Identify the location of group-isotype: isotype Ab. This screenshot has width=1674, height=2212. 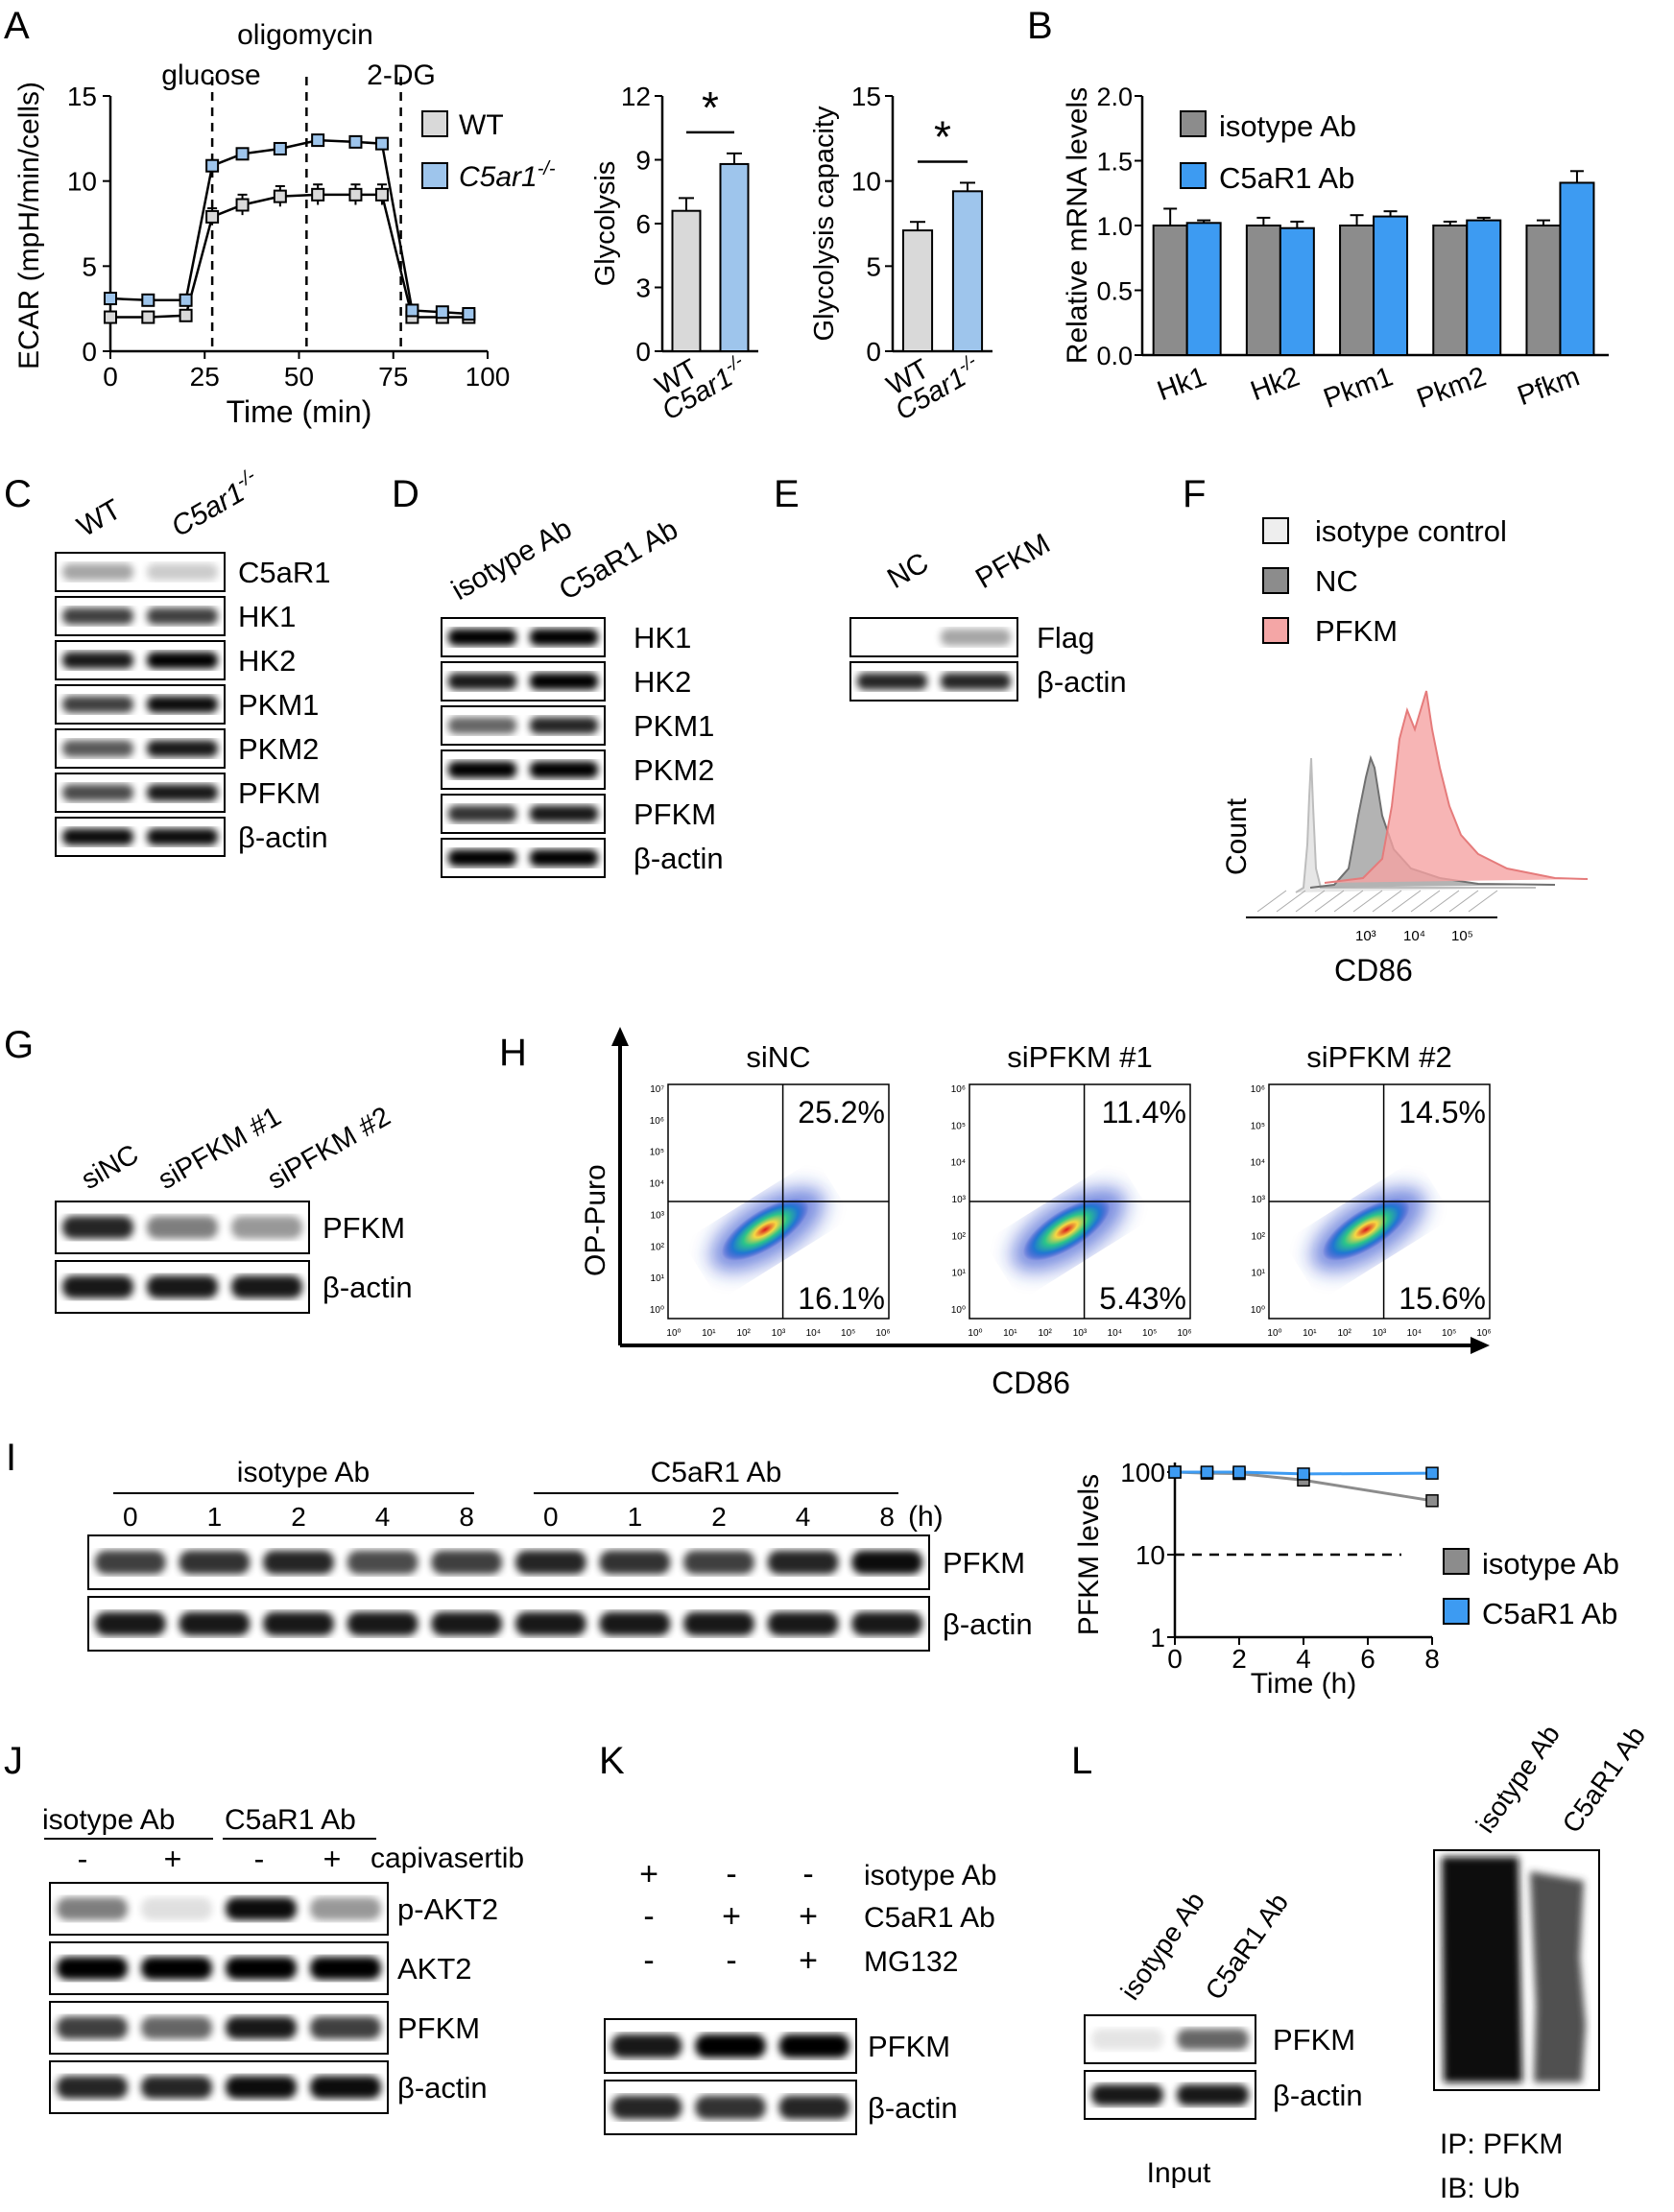
(303, 1472).